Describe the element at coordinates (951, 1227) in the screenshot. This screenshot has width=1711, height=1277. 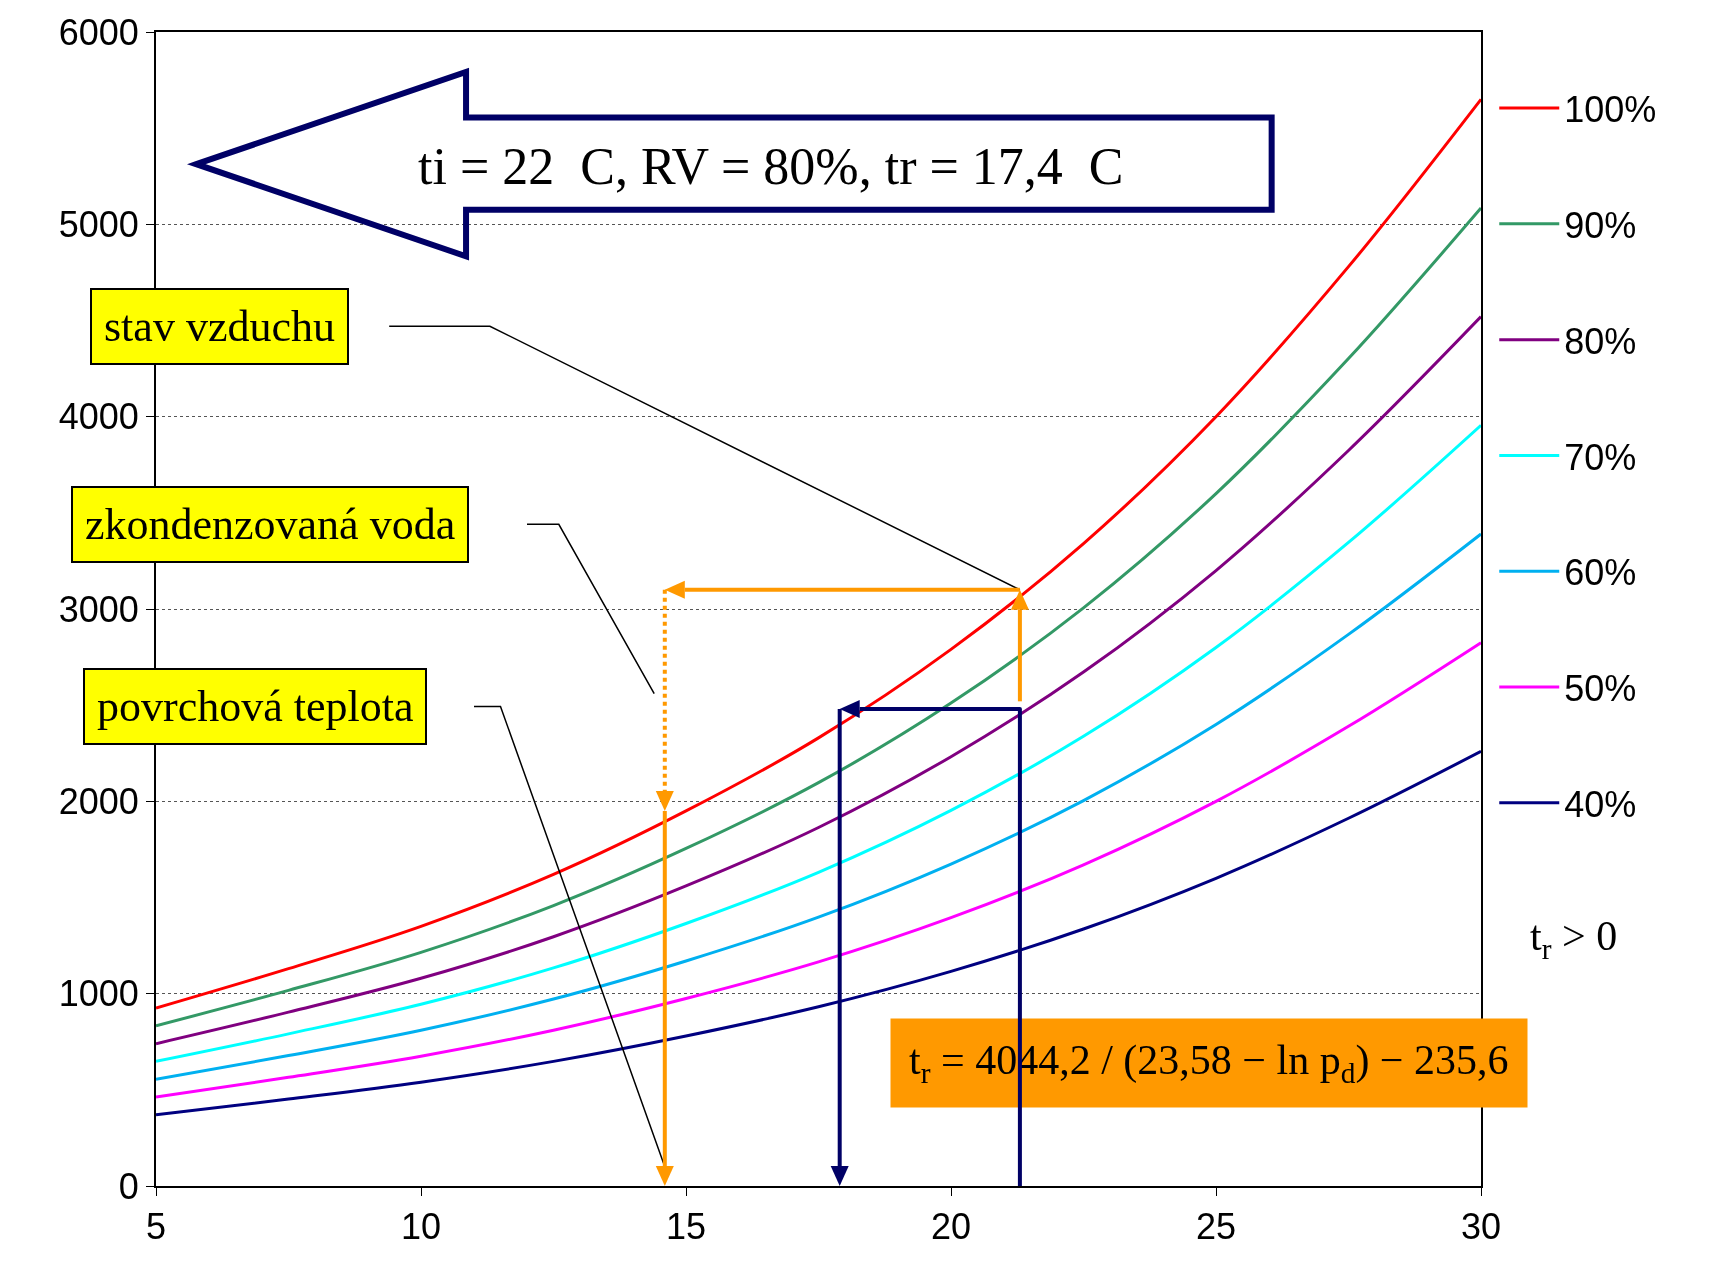
I see `x-tick-label: 20` at that location.